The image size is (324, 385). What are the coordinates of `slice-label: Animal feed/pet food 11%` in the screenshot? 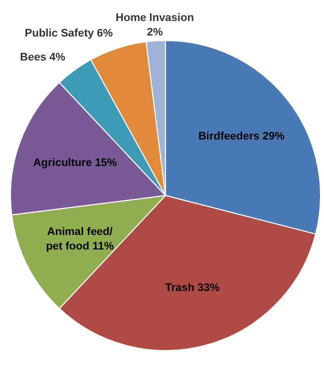 It's located at (80, 239).